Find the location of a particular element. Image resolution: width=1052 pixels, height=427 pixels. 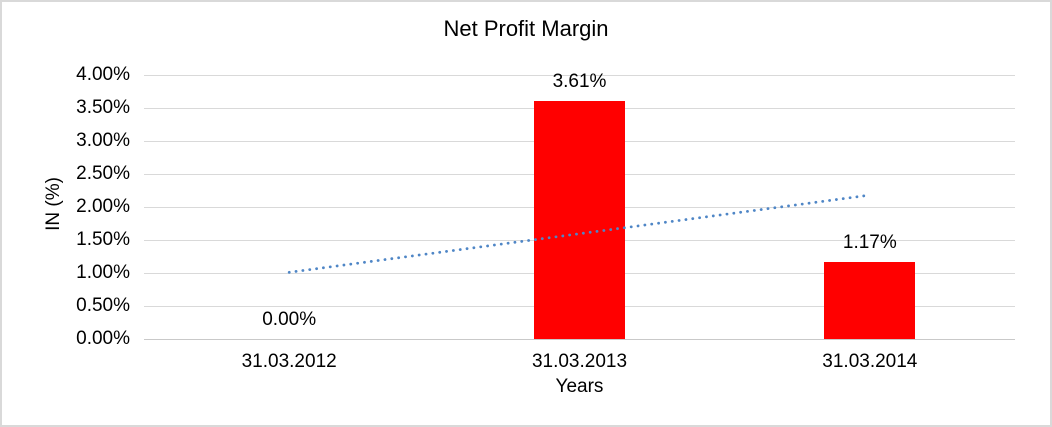

x-axis-line is located at coordinates (579, 339).